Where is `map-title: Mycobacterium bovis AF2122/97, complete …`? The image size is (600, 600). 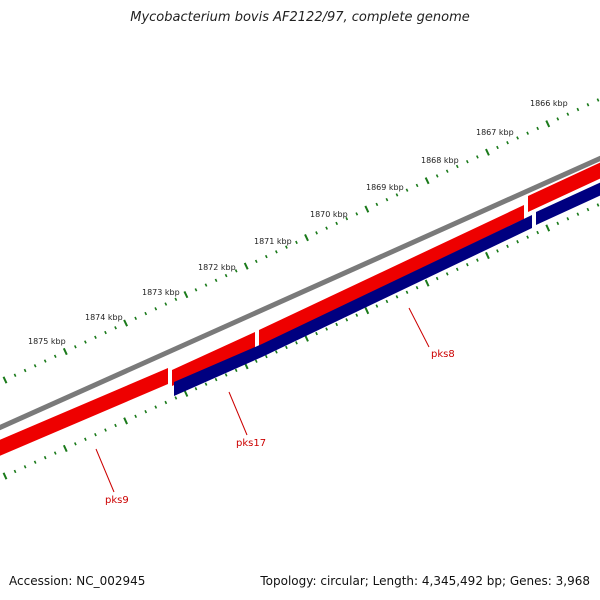 map-title: Mycobacterium bovis AF2122/97, complete … is located at coordinates (300, 17).